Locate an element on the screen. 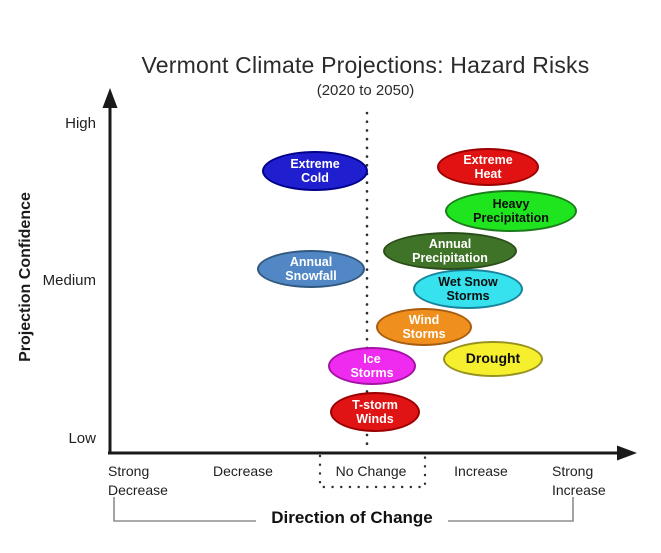 This screenshot has width=661, height=553. y-tick-high: High is located at coordinates (80, 123).